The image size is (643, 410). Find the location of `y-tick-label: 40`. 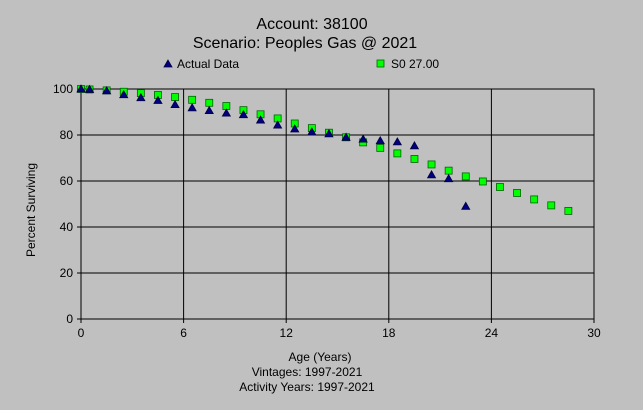

y-tick-label: 40 is located at coordinates (67, 227).